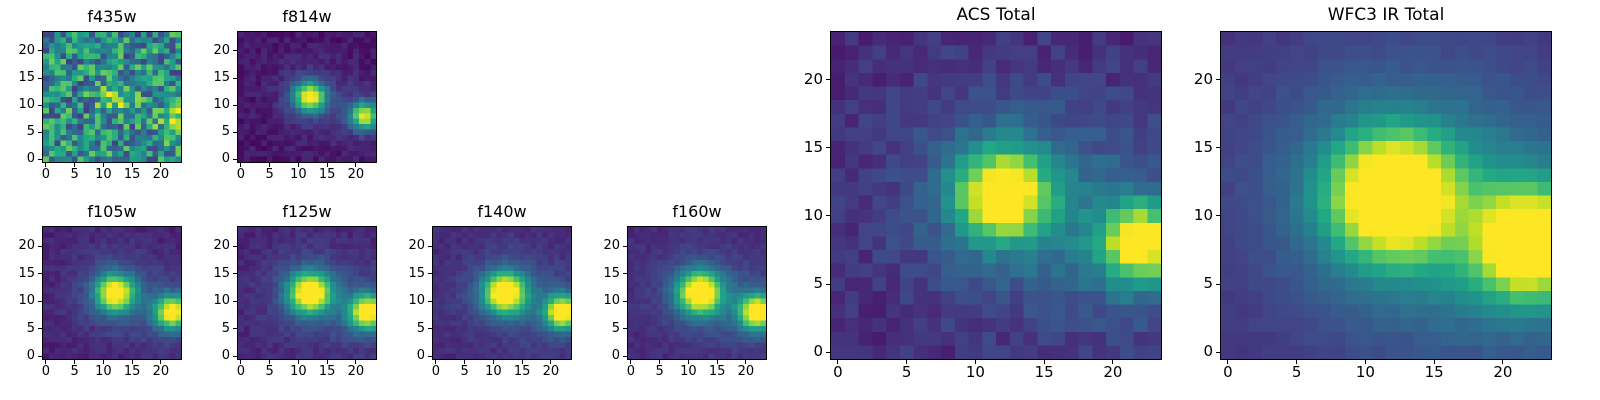 The image size is (1600, 400). I want to click on heatmap-image-f105w, so click(112, 293).